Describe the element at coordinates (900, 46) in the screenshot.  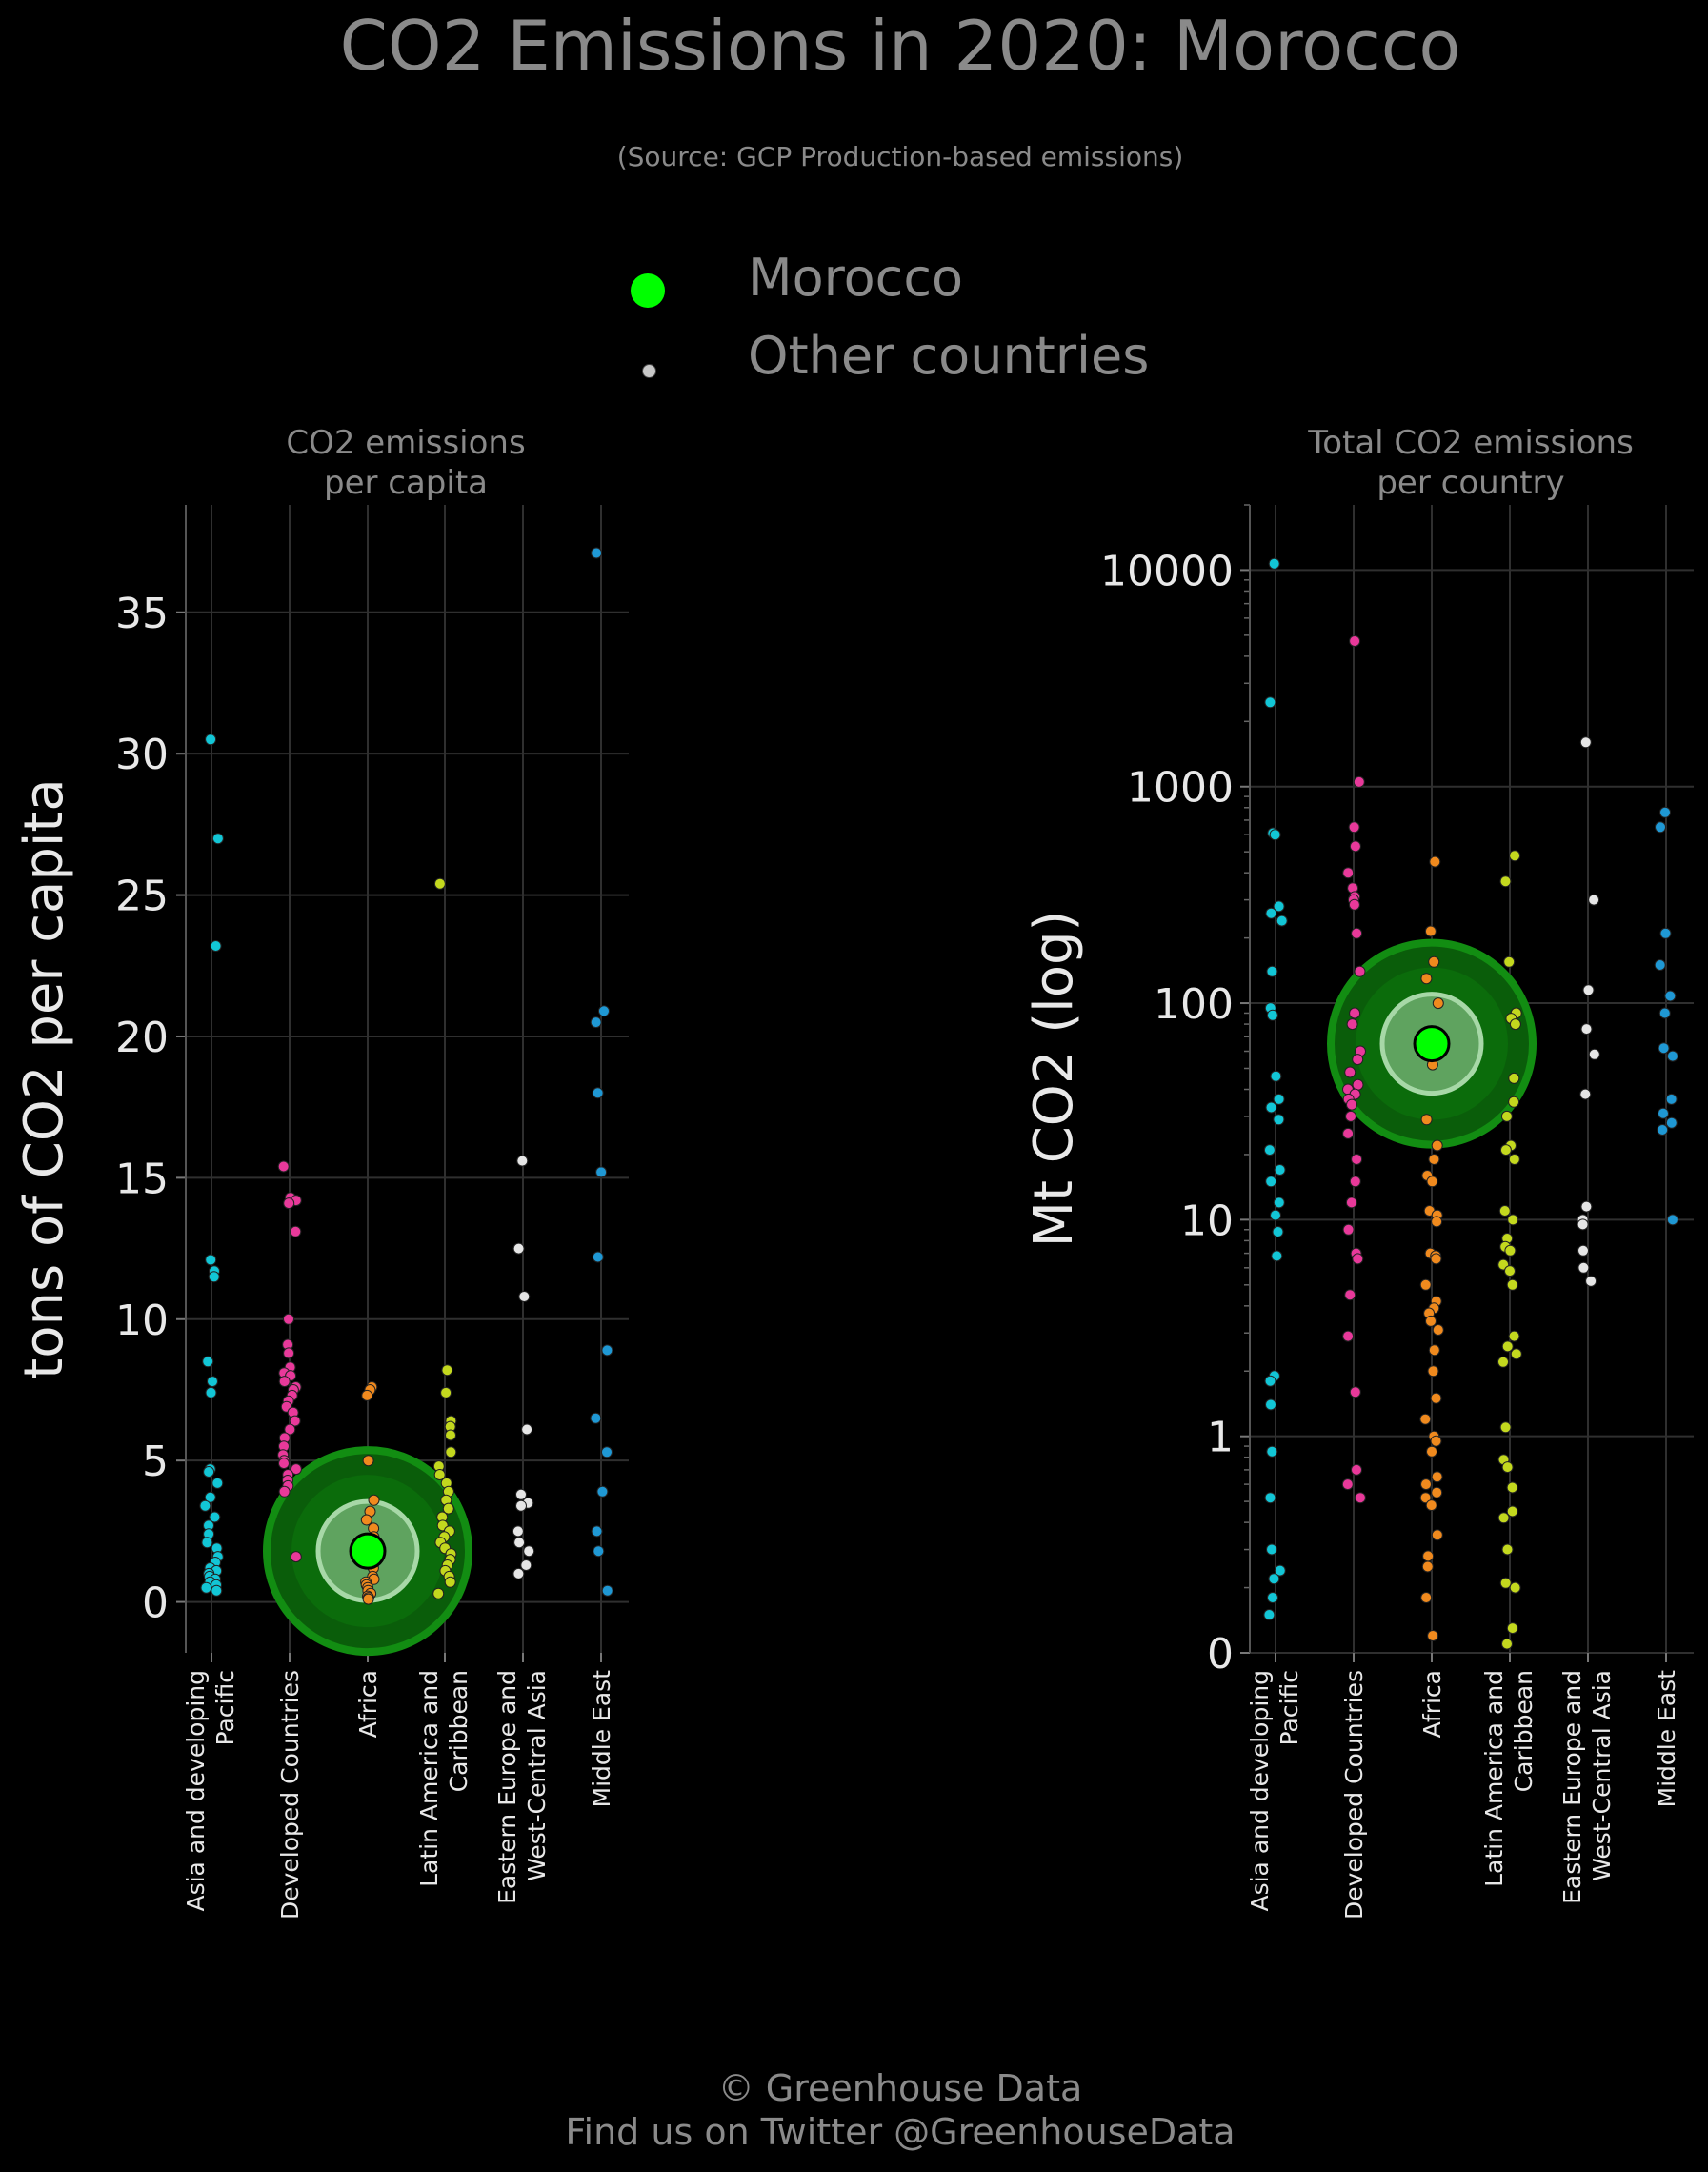
I see `chart-title: CO2 Emissions in 2020: Morocco` at that location.